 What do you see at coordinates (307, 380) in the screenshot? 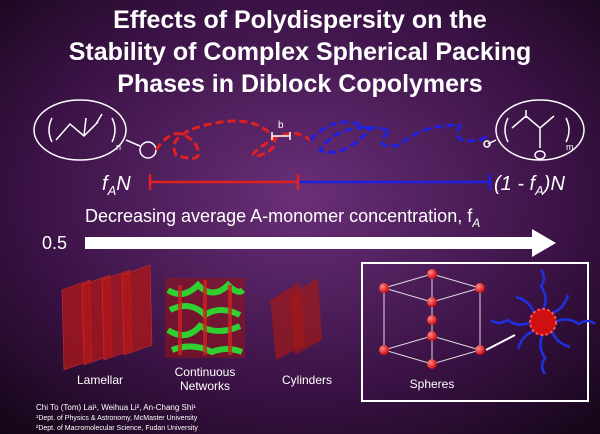
I see `phase-label: Cylinders` at bounding box center [307, 380].